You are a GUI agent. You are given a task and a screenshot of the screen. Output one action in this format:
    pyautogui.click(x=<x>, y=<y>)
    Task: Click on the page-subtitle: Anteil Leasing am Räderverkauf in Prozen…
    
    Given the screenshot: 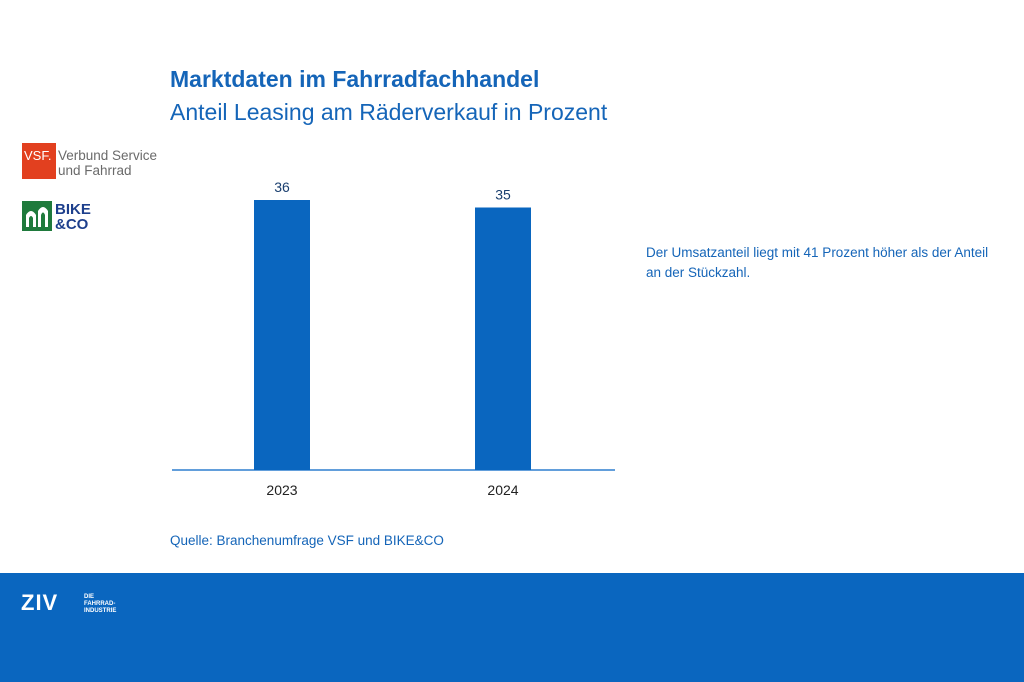 What is the action you would take?
    pyautogui.click(x=389, y=112)
    